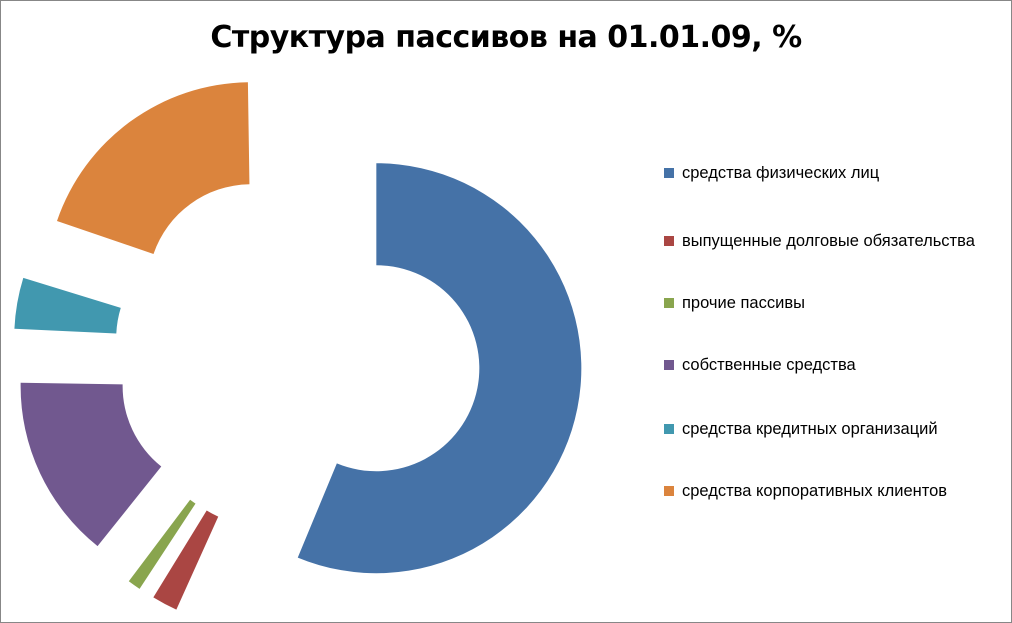 The image size is (1012, 623). I want to click on legend-item: выпущенные долговые обязательства, so click(833, 241).